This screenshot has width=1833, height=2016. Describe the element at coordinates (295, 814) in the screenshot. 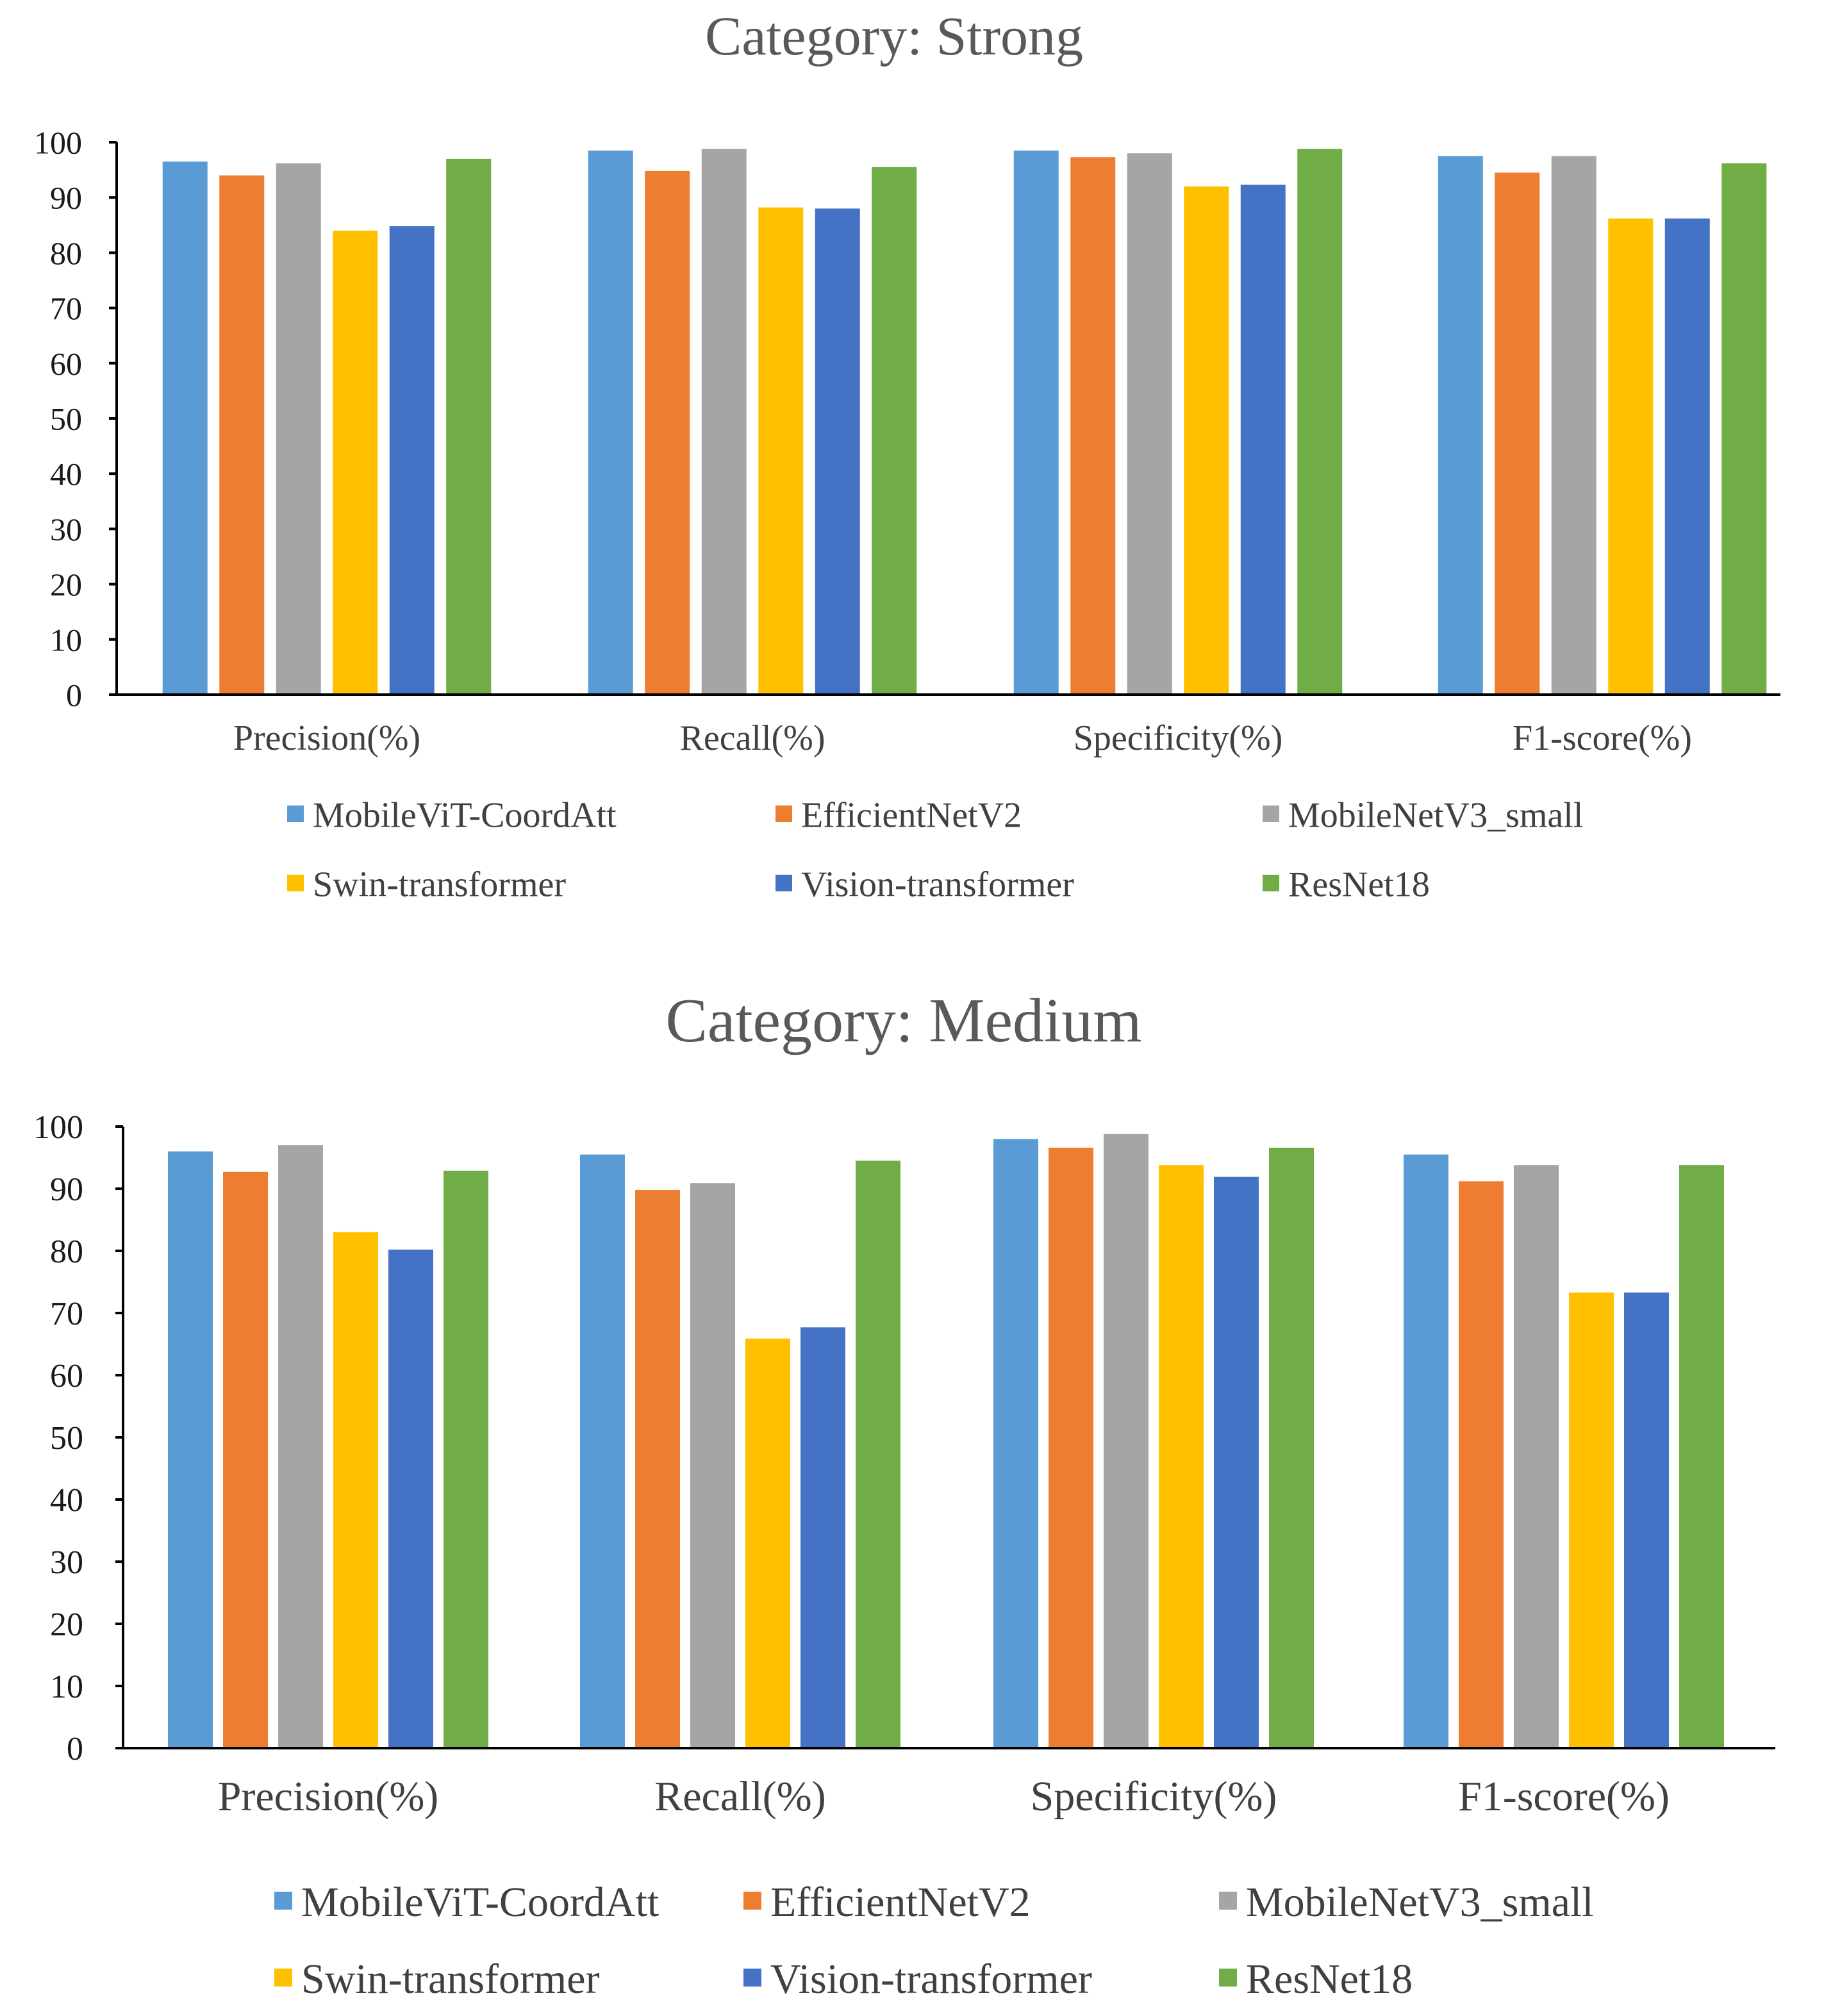

I see `strong-legend-swatch-mobilevit-coordatt` at that location.